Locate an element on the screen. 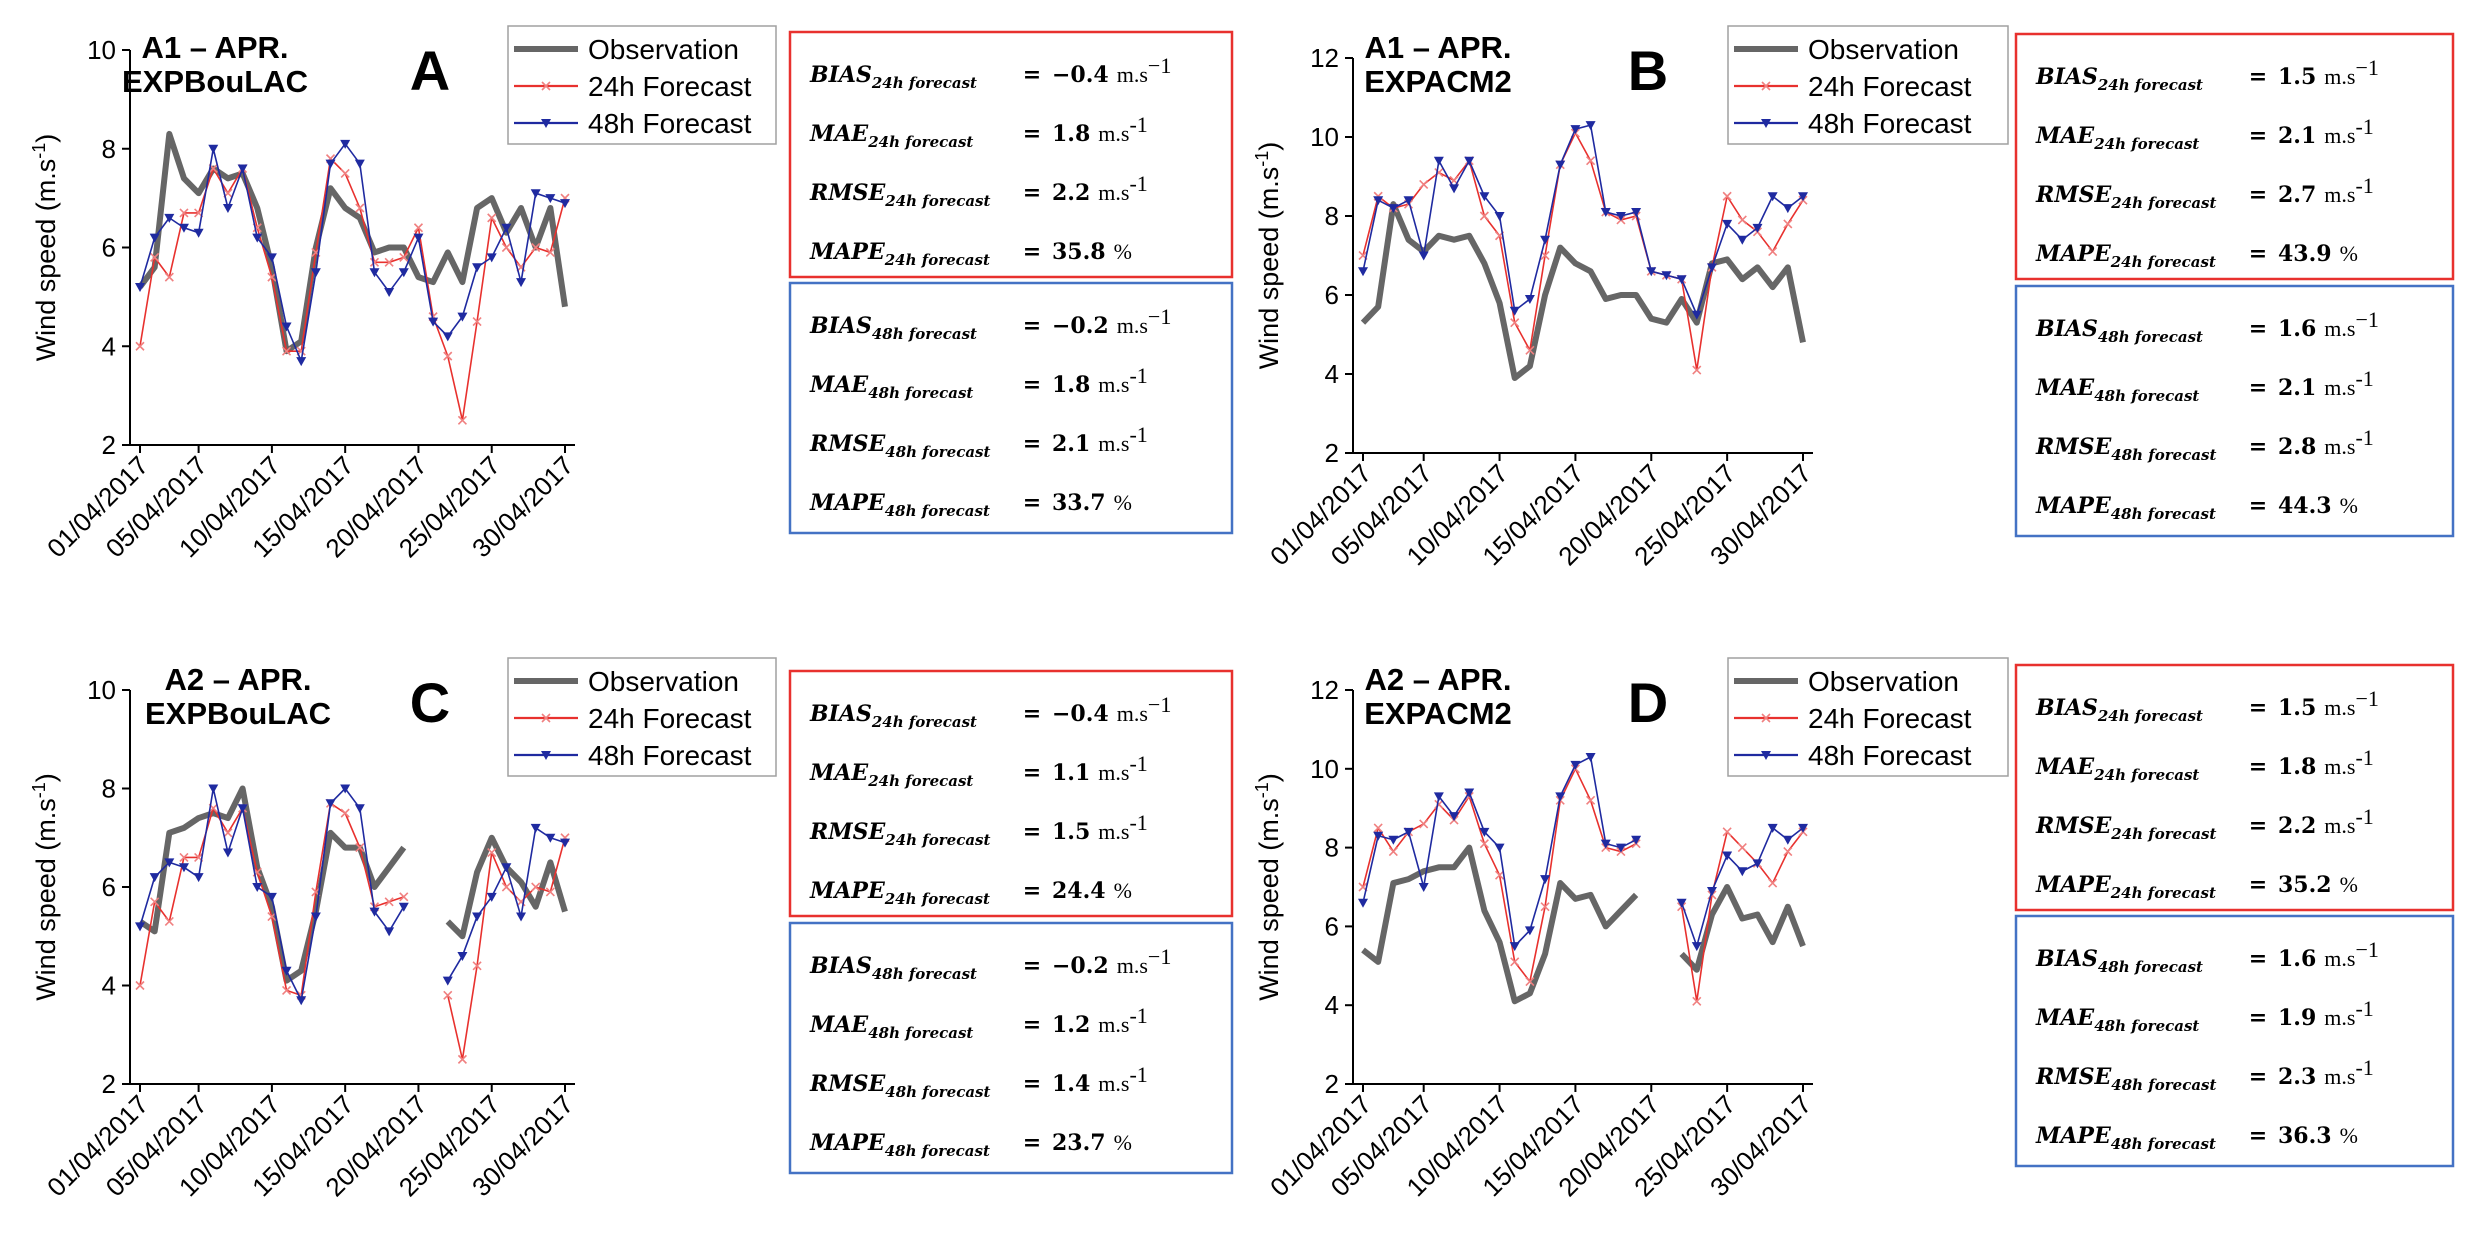 Image resolution: width=2485 pixels, height=1246 pixels. panel-letter: C is located at coordinates (430, 702).